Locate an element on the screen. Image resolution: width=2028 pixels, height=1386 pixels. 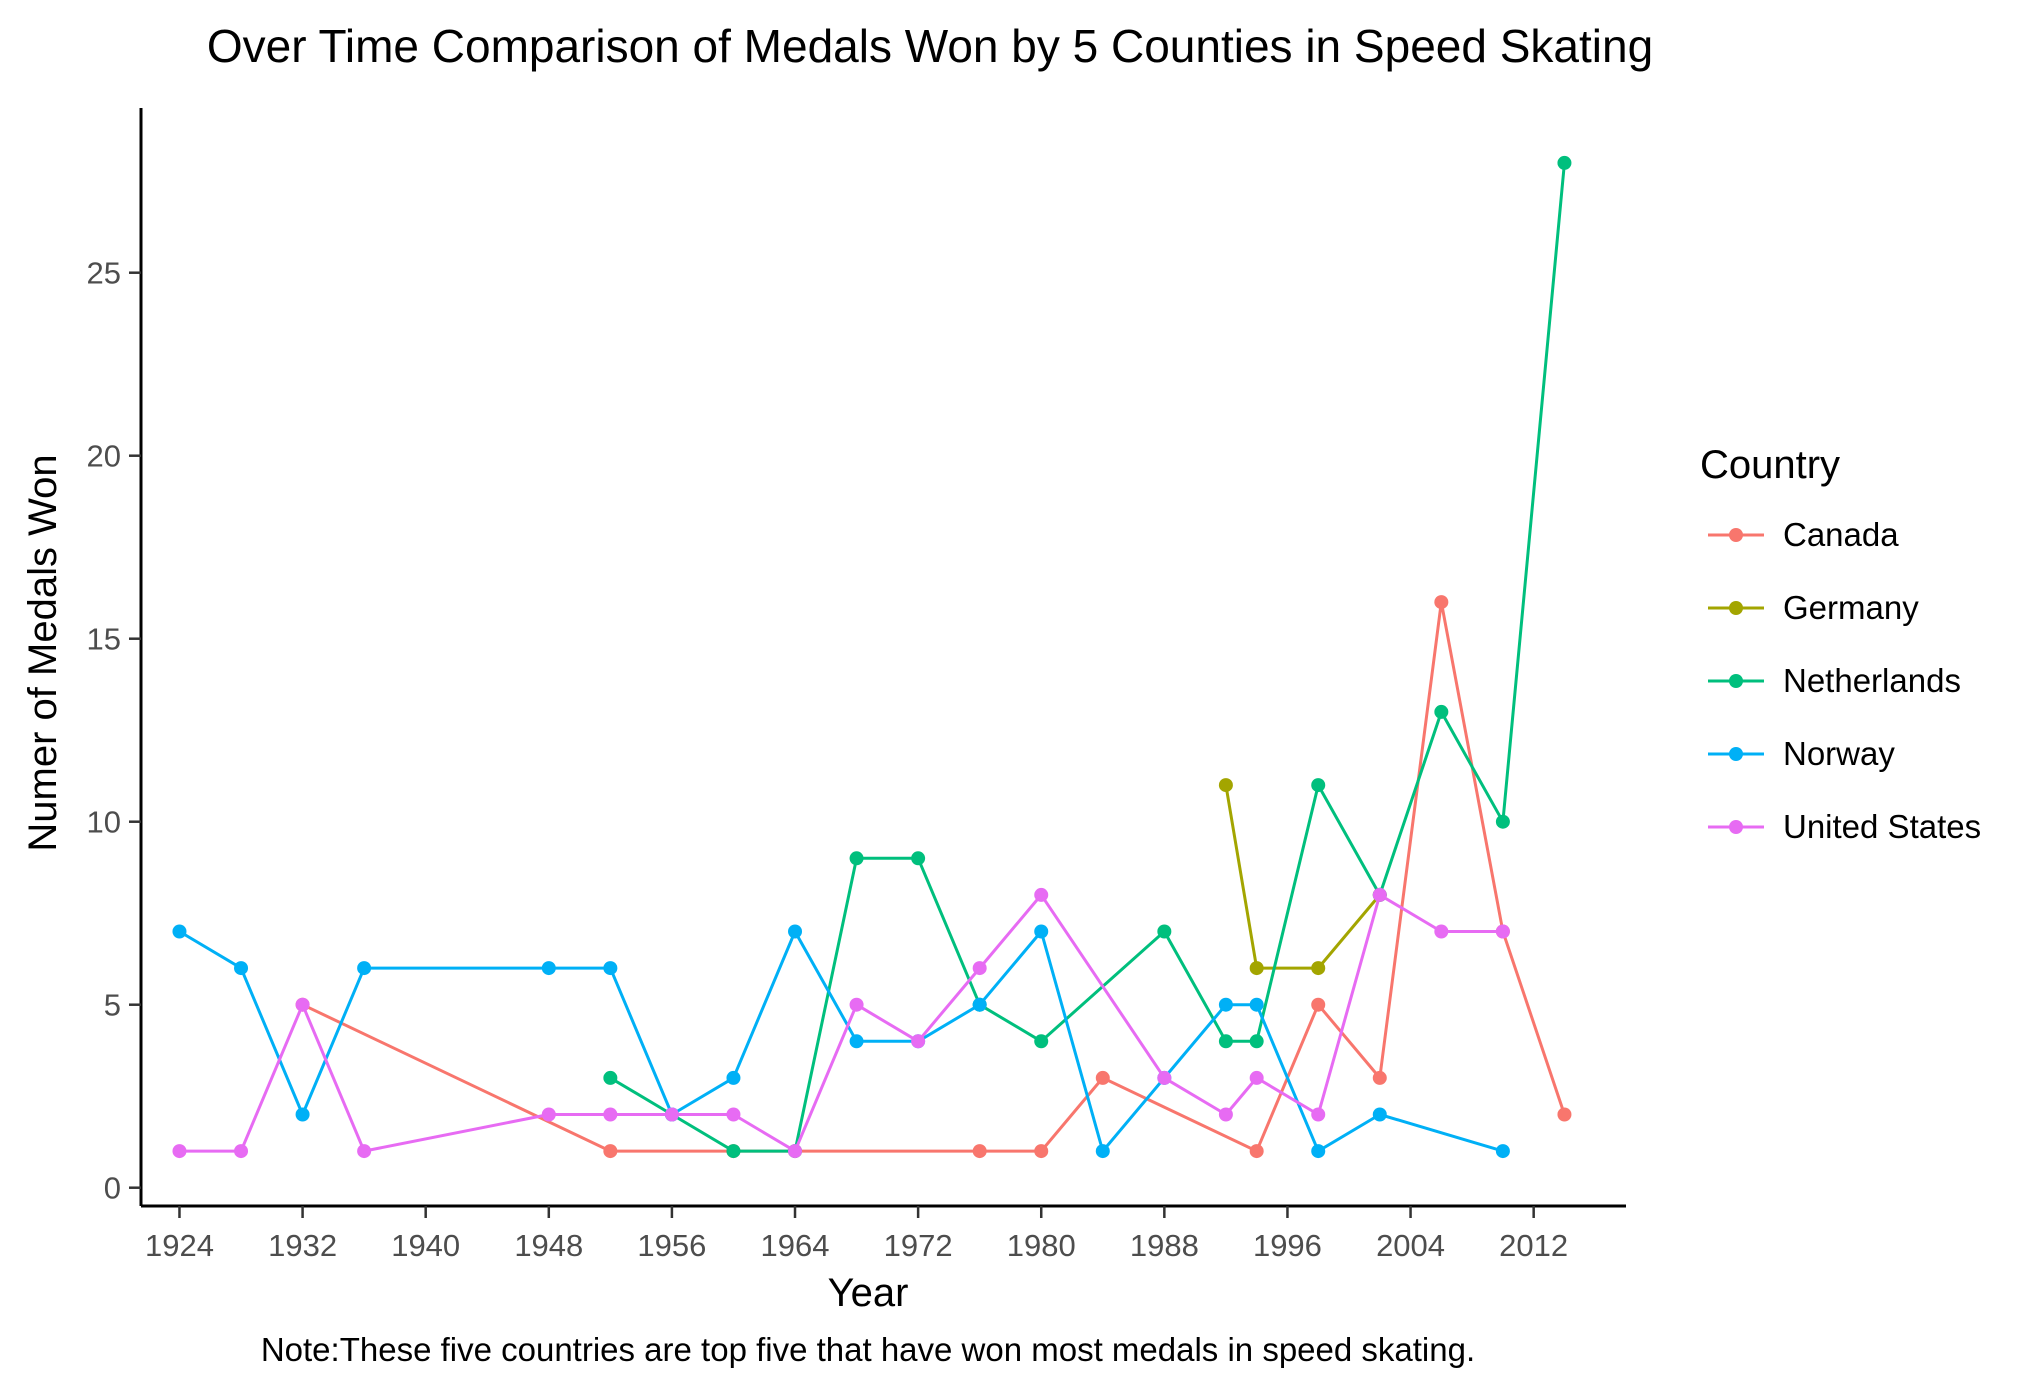
x-tick-label: 1948 is located at coordinates (548, 1245).